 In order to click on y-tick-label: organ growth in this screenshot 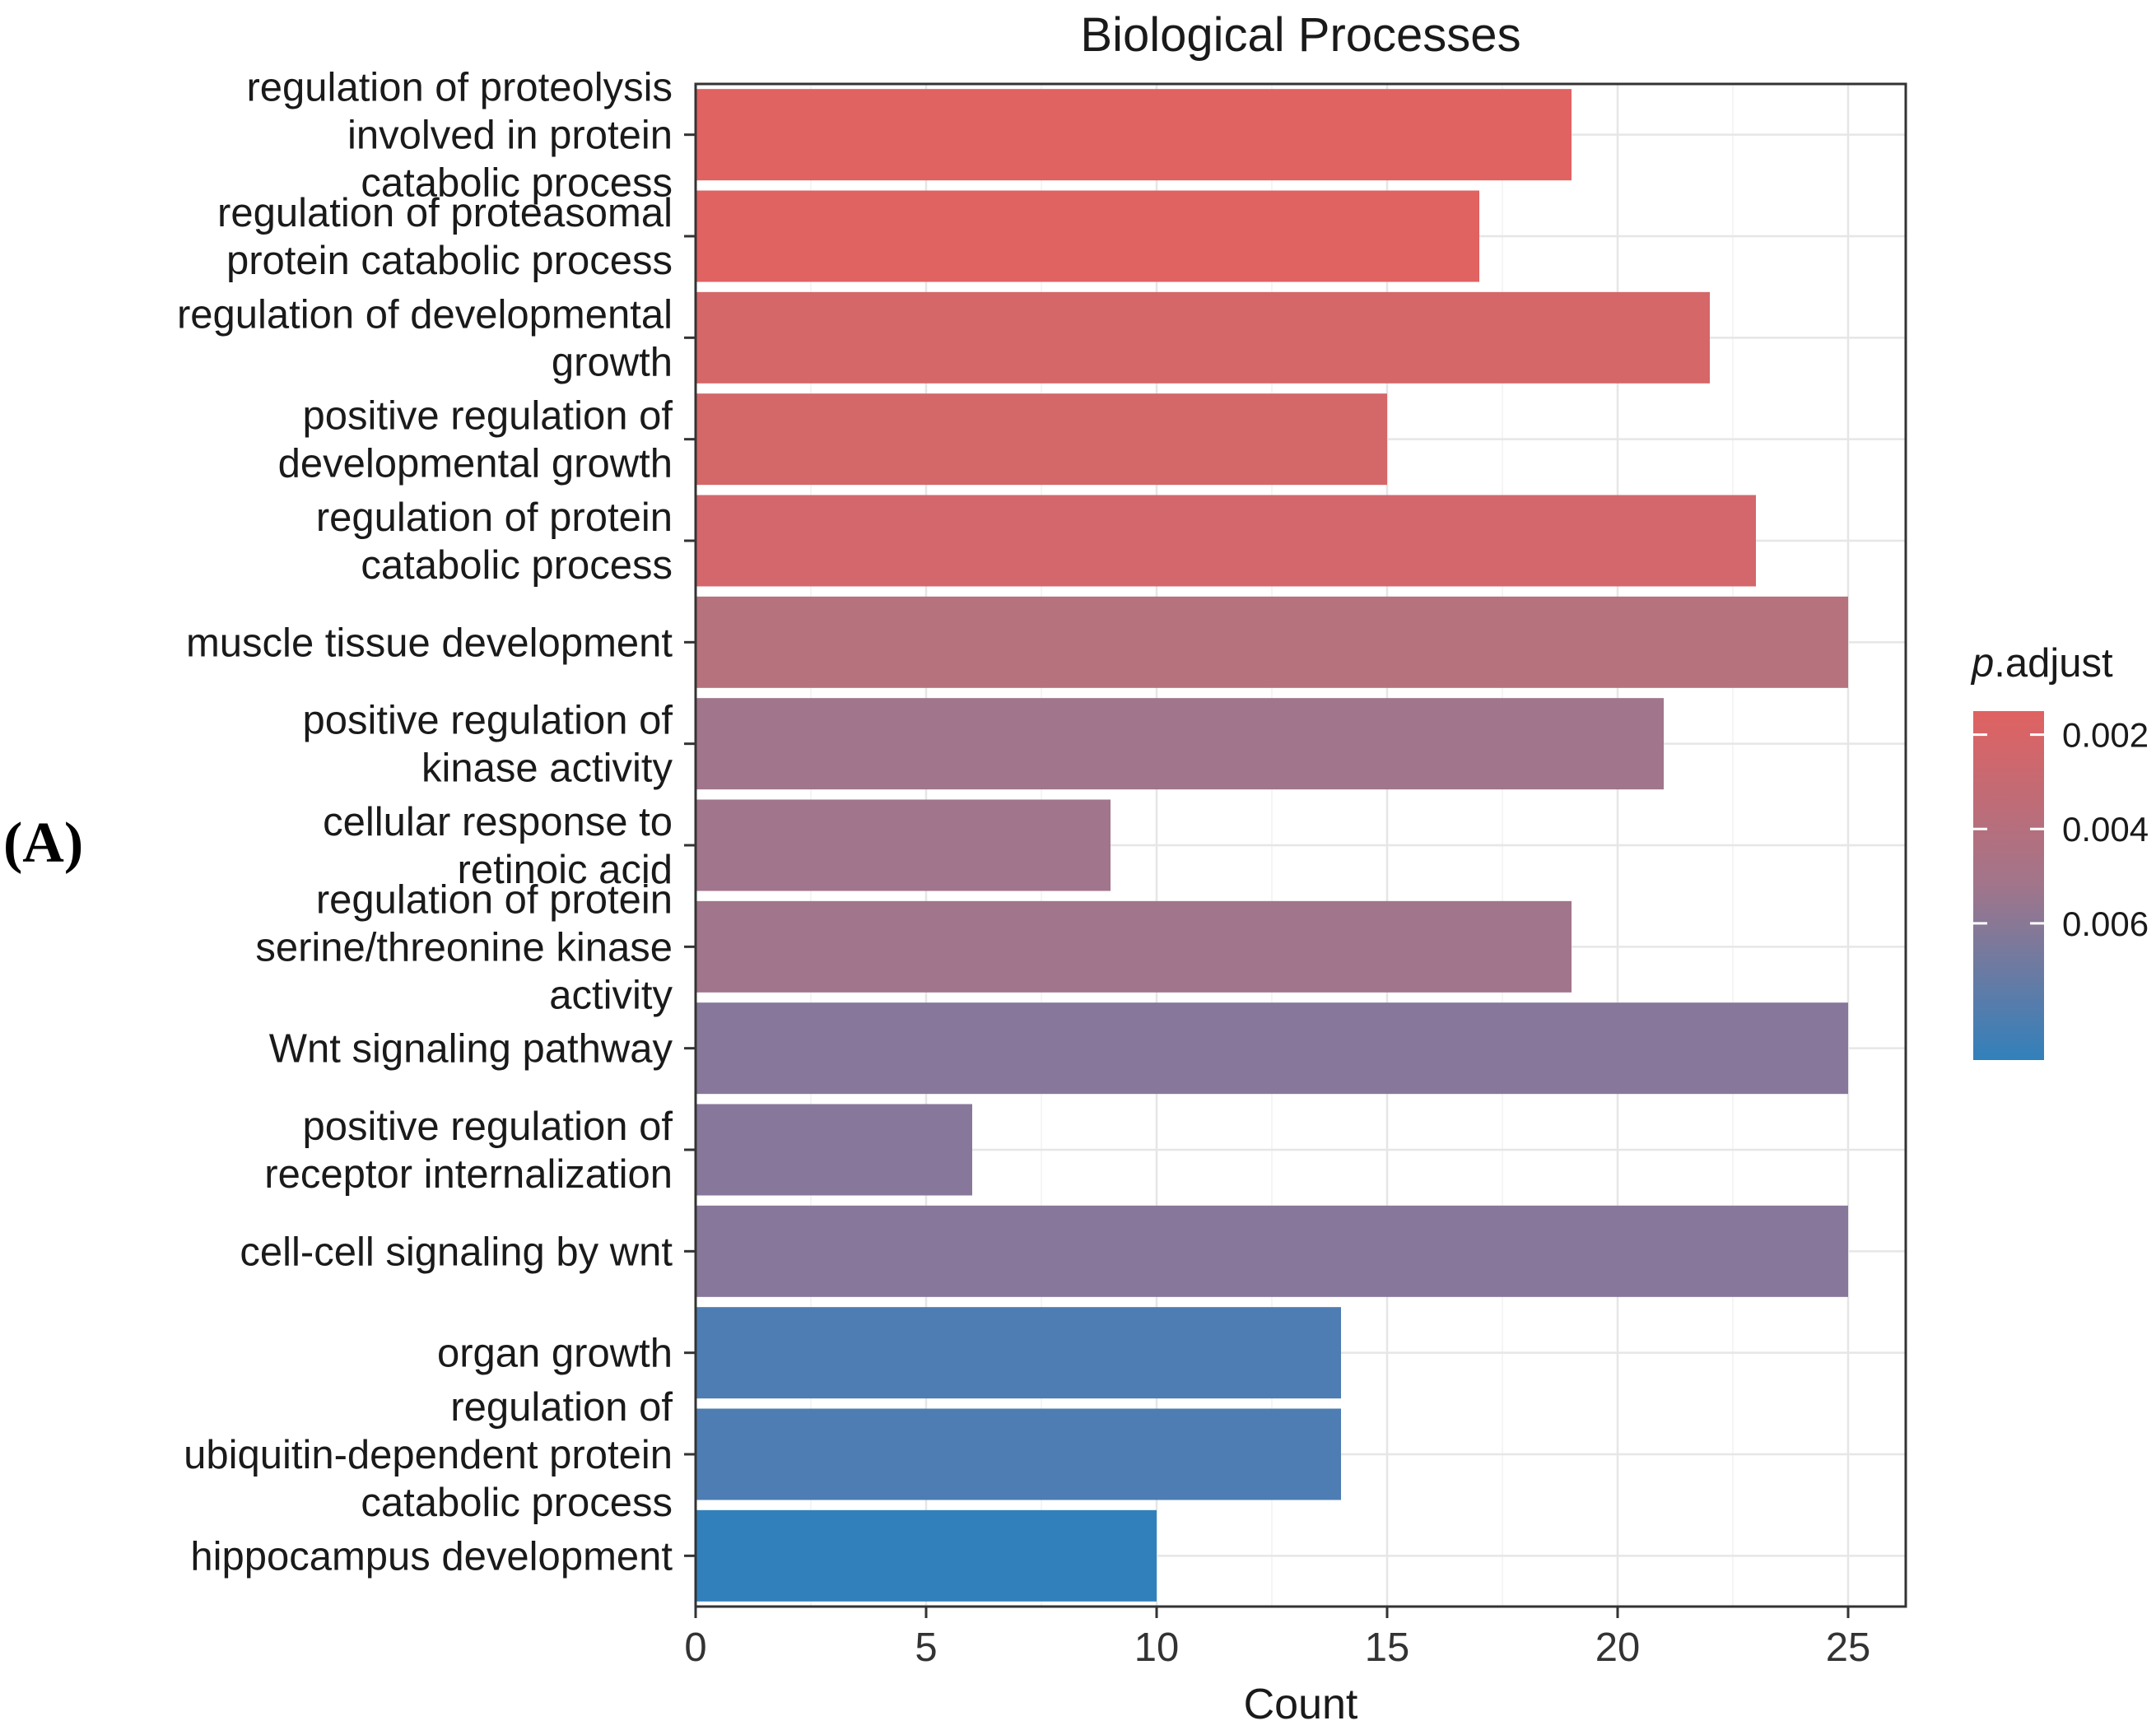, I will do `click(555, 1354)`.